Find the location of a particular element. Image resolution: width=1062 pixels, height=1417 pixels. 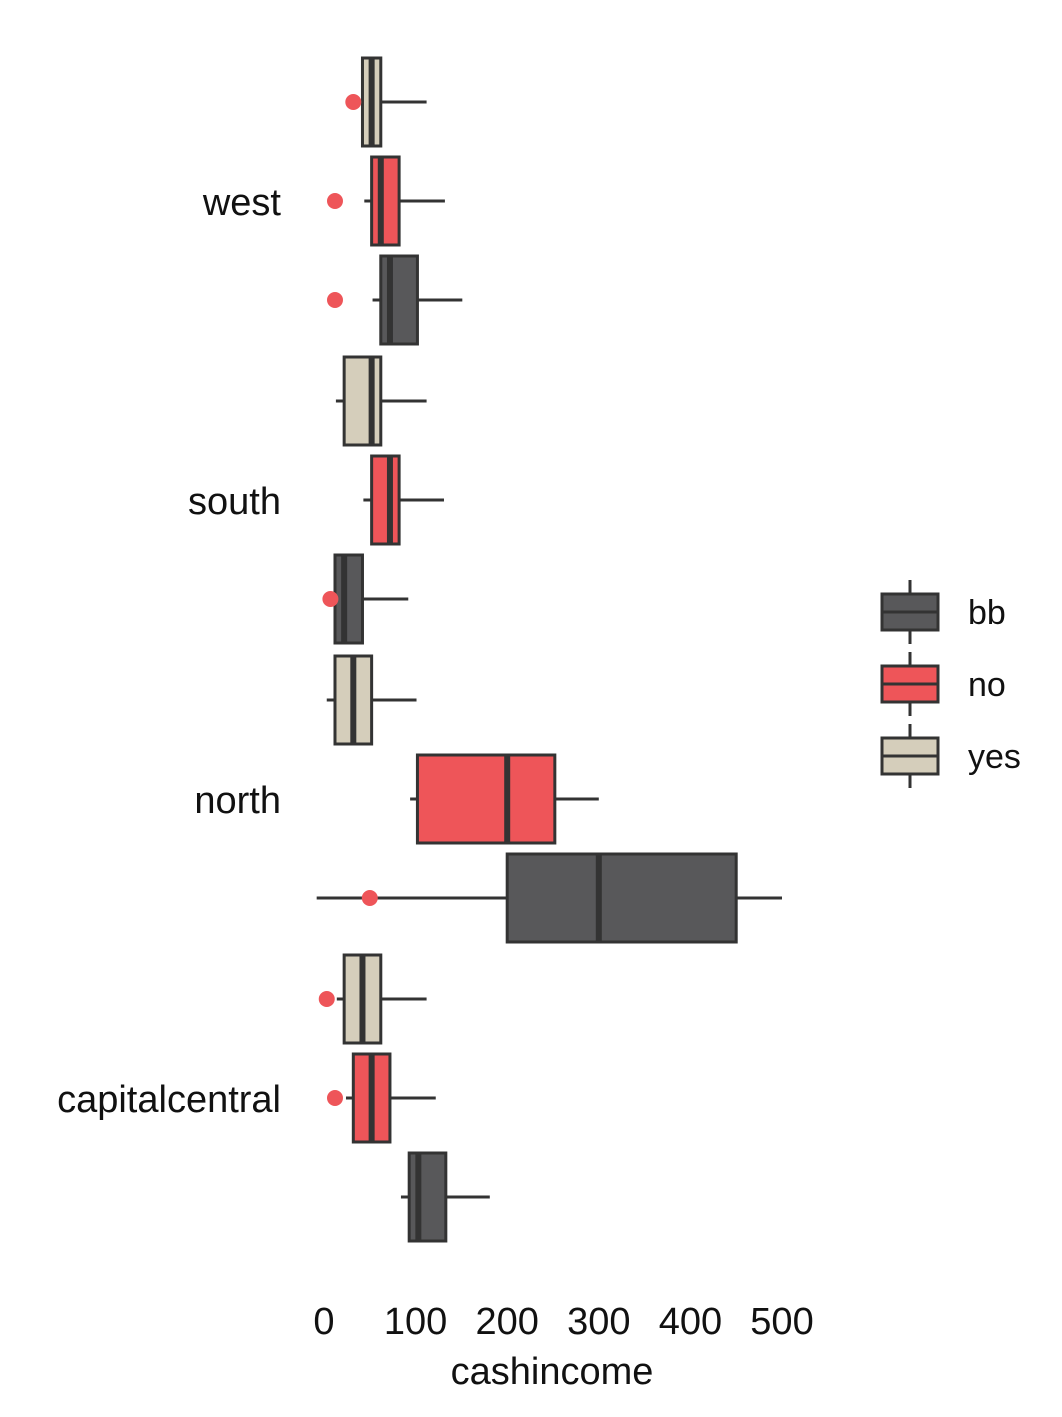

x-tick-label: 400 is located at coordinates (690, 1322).